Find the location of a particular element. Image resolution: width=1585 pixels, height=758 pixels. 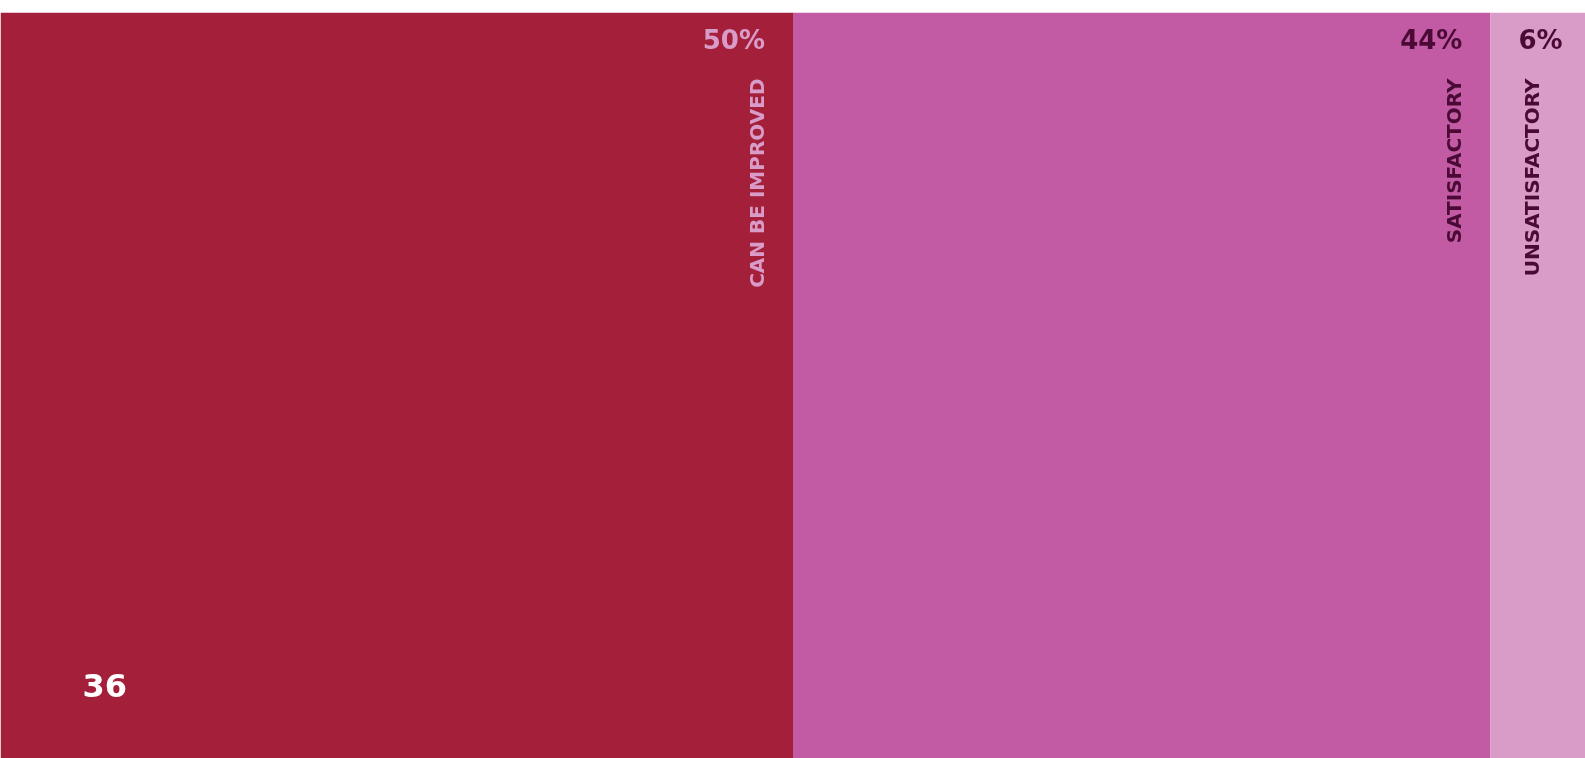

series-label: CAN BE IMPROVED is located at coordinates (757, 183).